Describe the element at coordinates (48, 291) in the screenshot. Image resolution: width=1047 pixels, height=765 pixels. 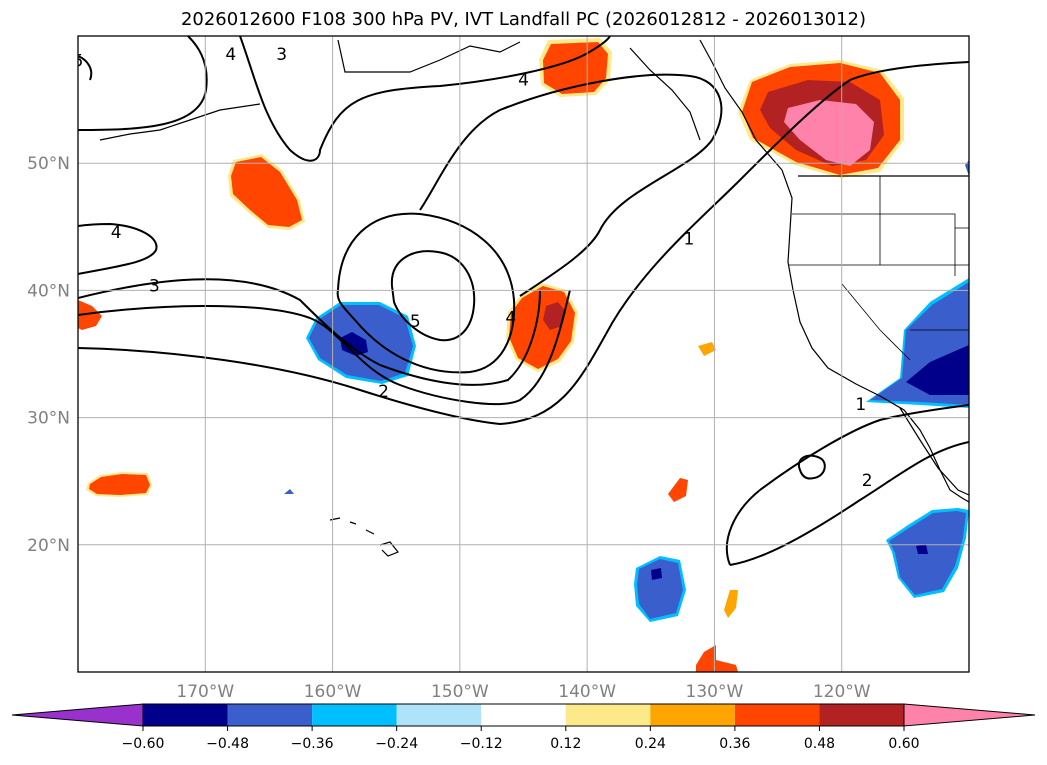
I see `y-tick-label: 40°N` at that location.